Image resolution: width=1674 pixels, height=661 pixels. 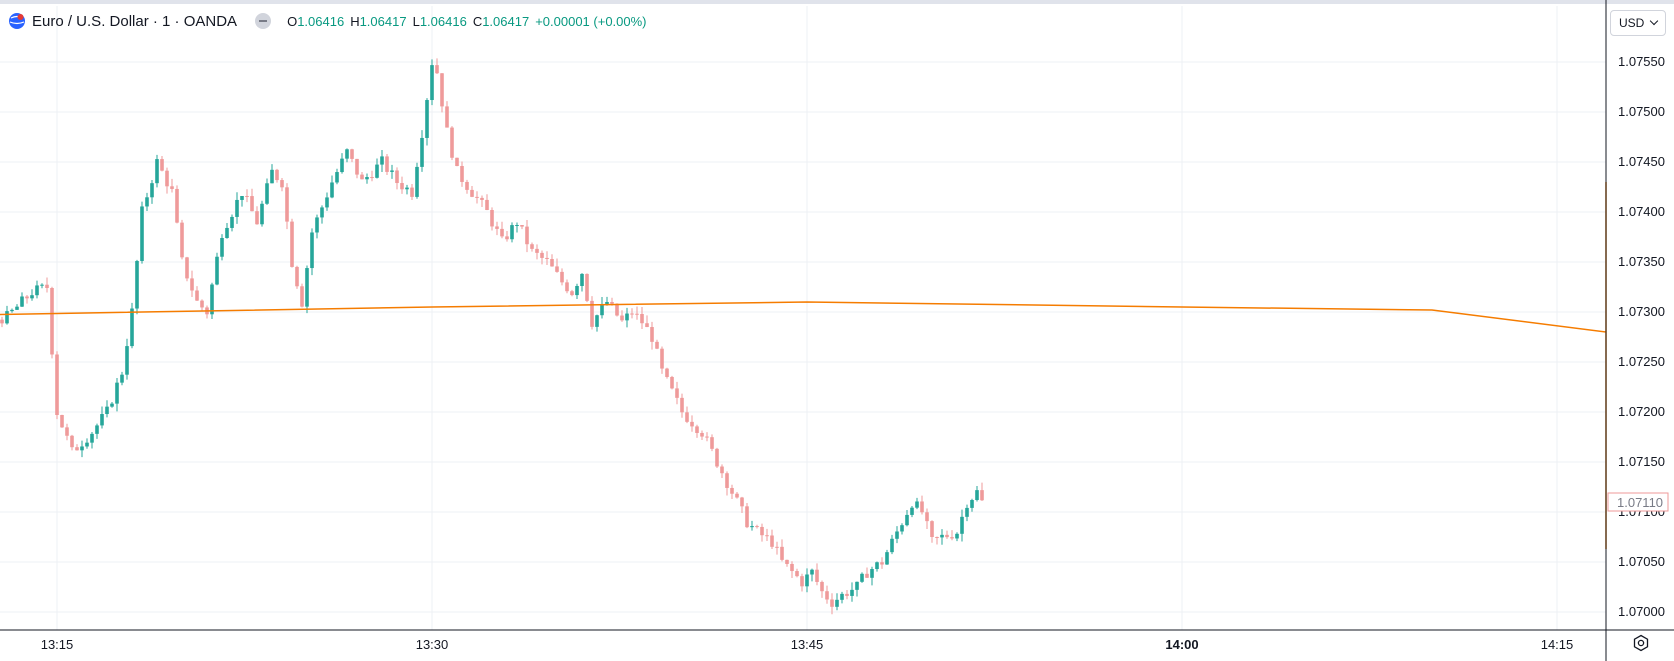 I want to click on y-tick-label: 1.07200, so click(x=1641, y=411).